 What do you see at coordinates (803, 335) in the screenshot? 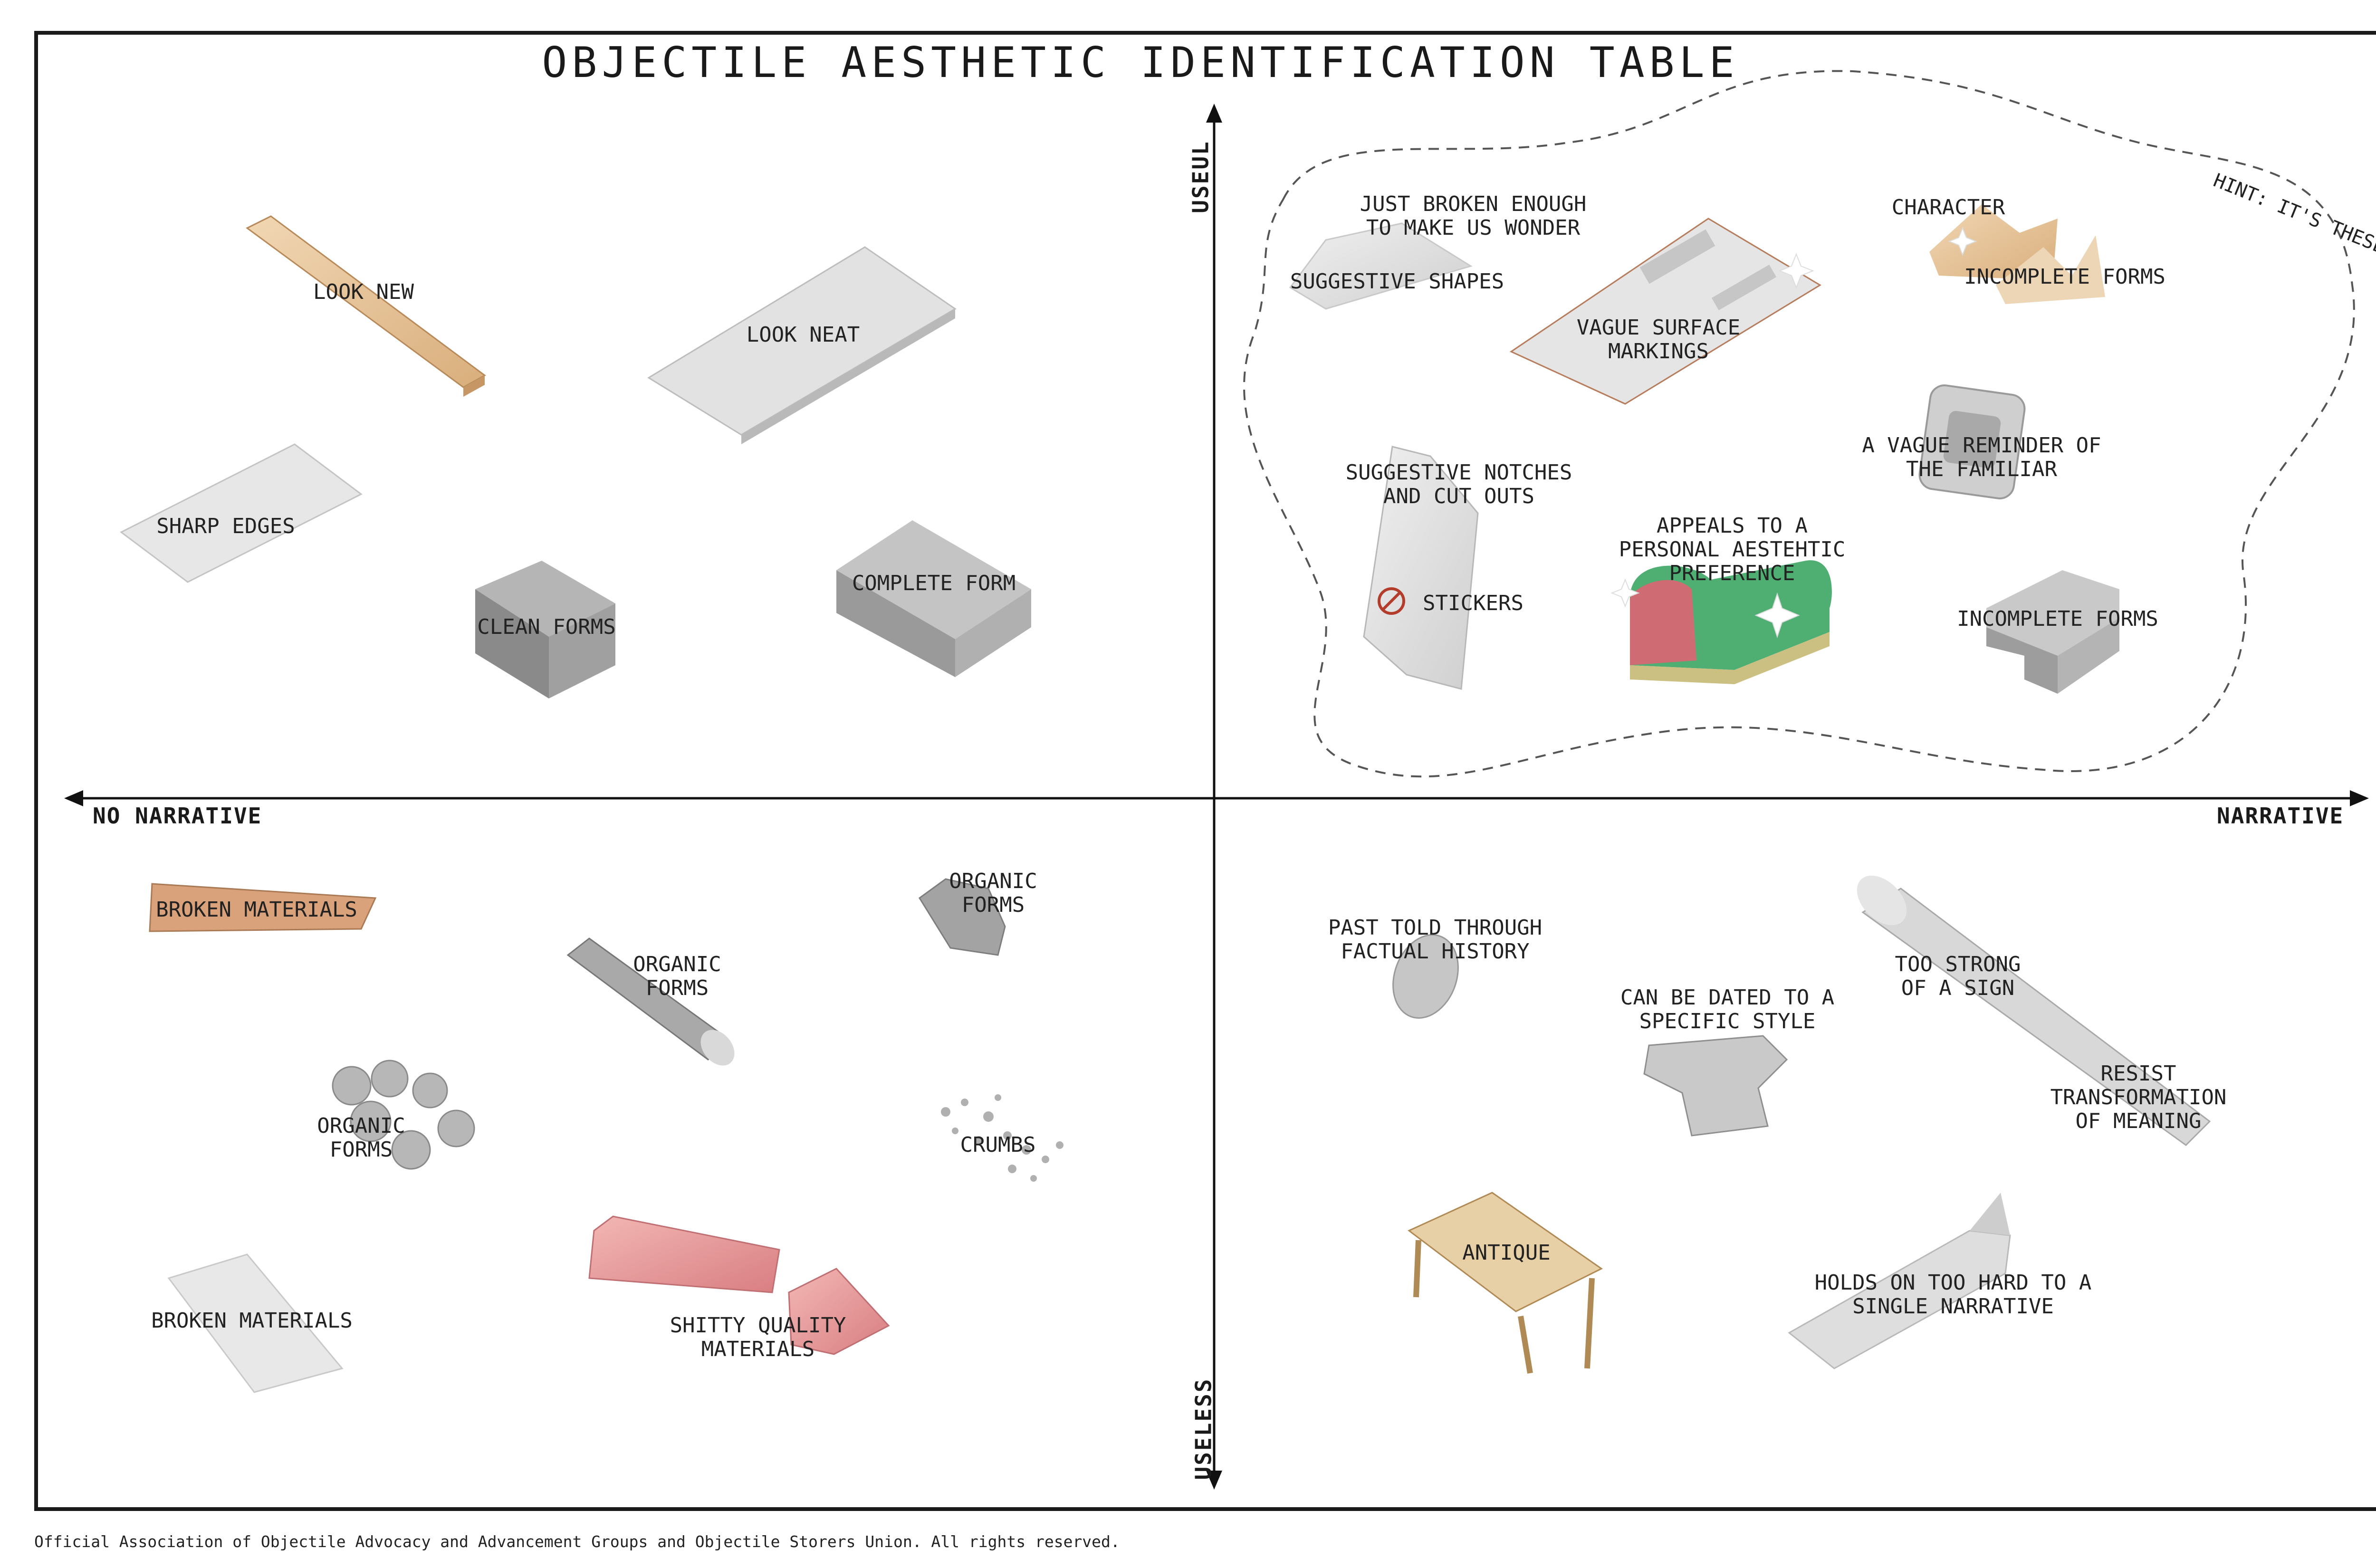
I see `label-look-neat: LOOK NEAT` at bounding box center [803, 335].